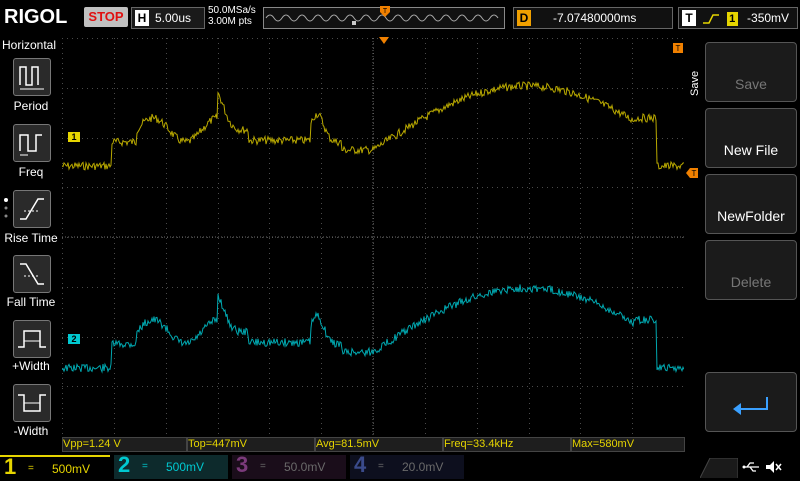 The width and height of the screenshot is (800, 481). I want to click on pos-width-button, so click(32, 339).